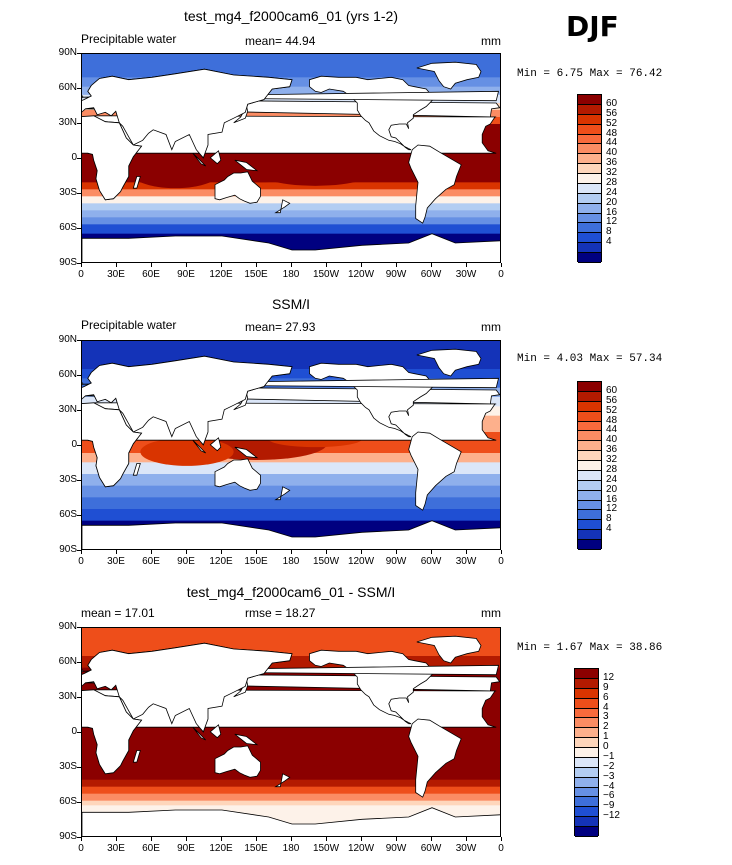 This screenshot has width=732, height=865. Describe the element at coordinates (315, 164) in the screenshot. I see `contour-region` at that location.